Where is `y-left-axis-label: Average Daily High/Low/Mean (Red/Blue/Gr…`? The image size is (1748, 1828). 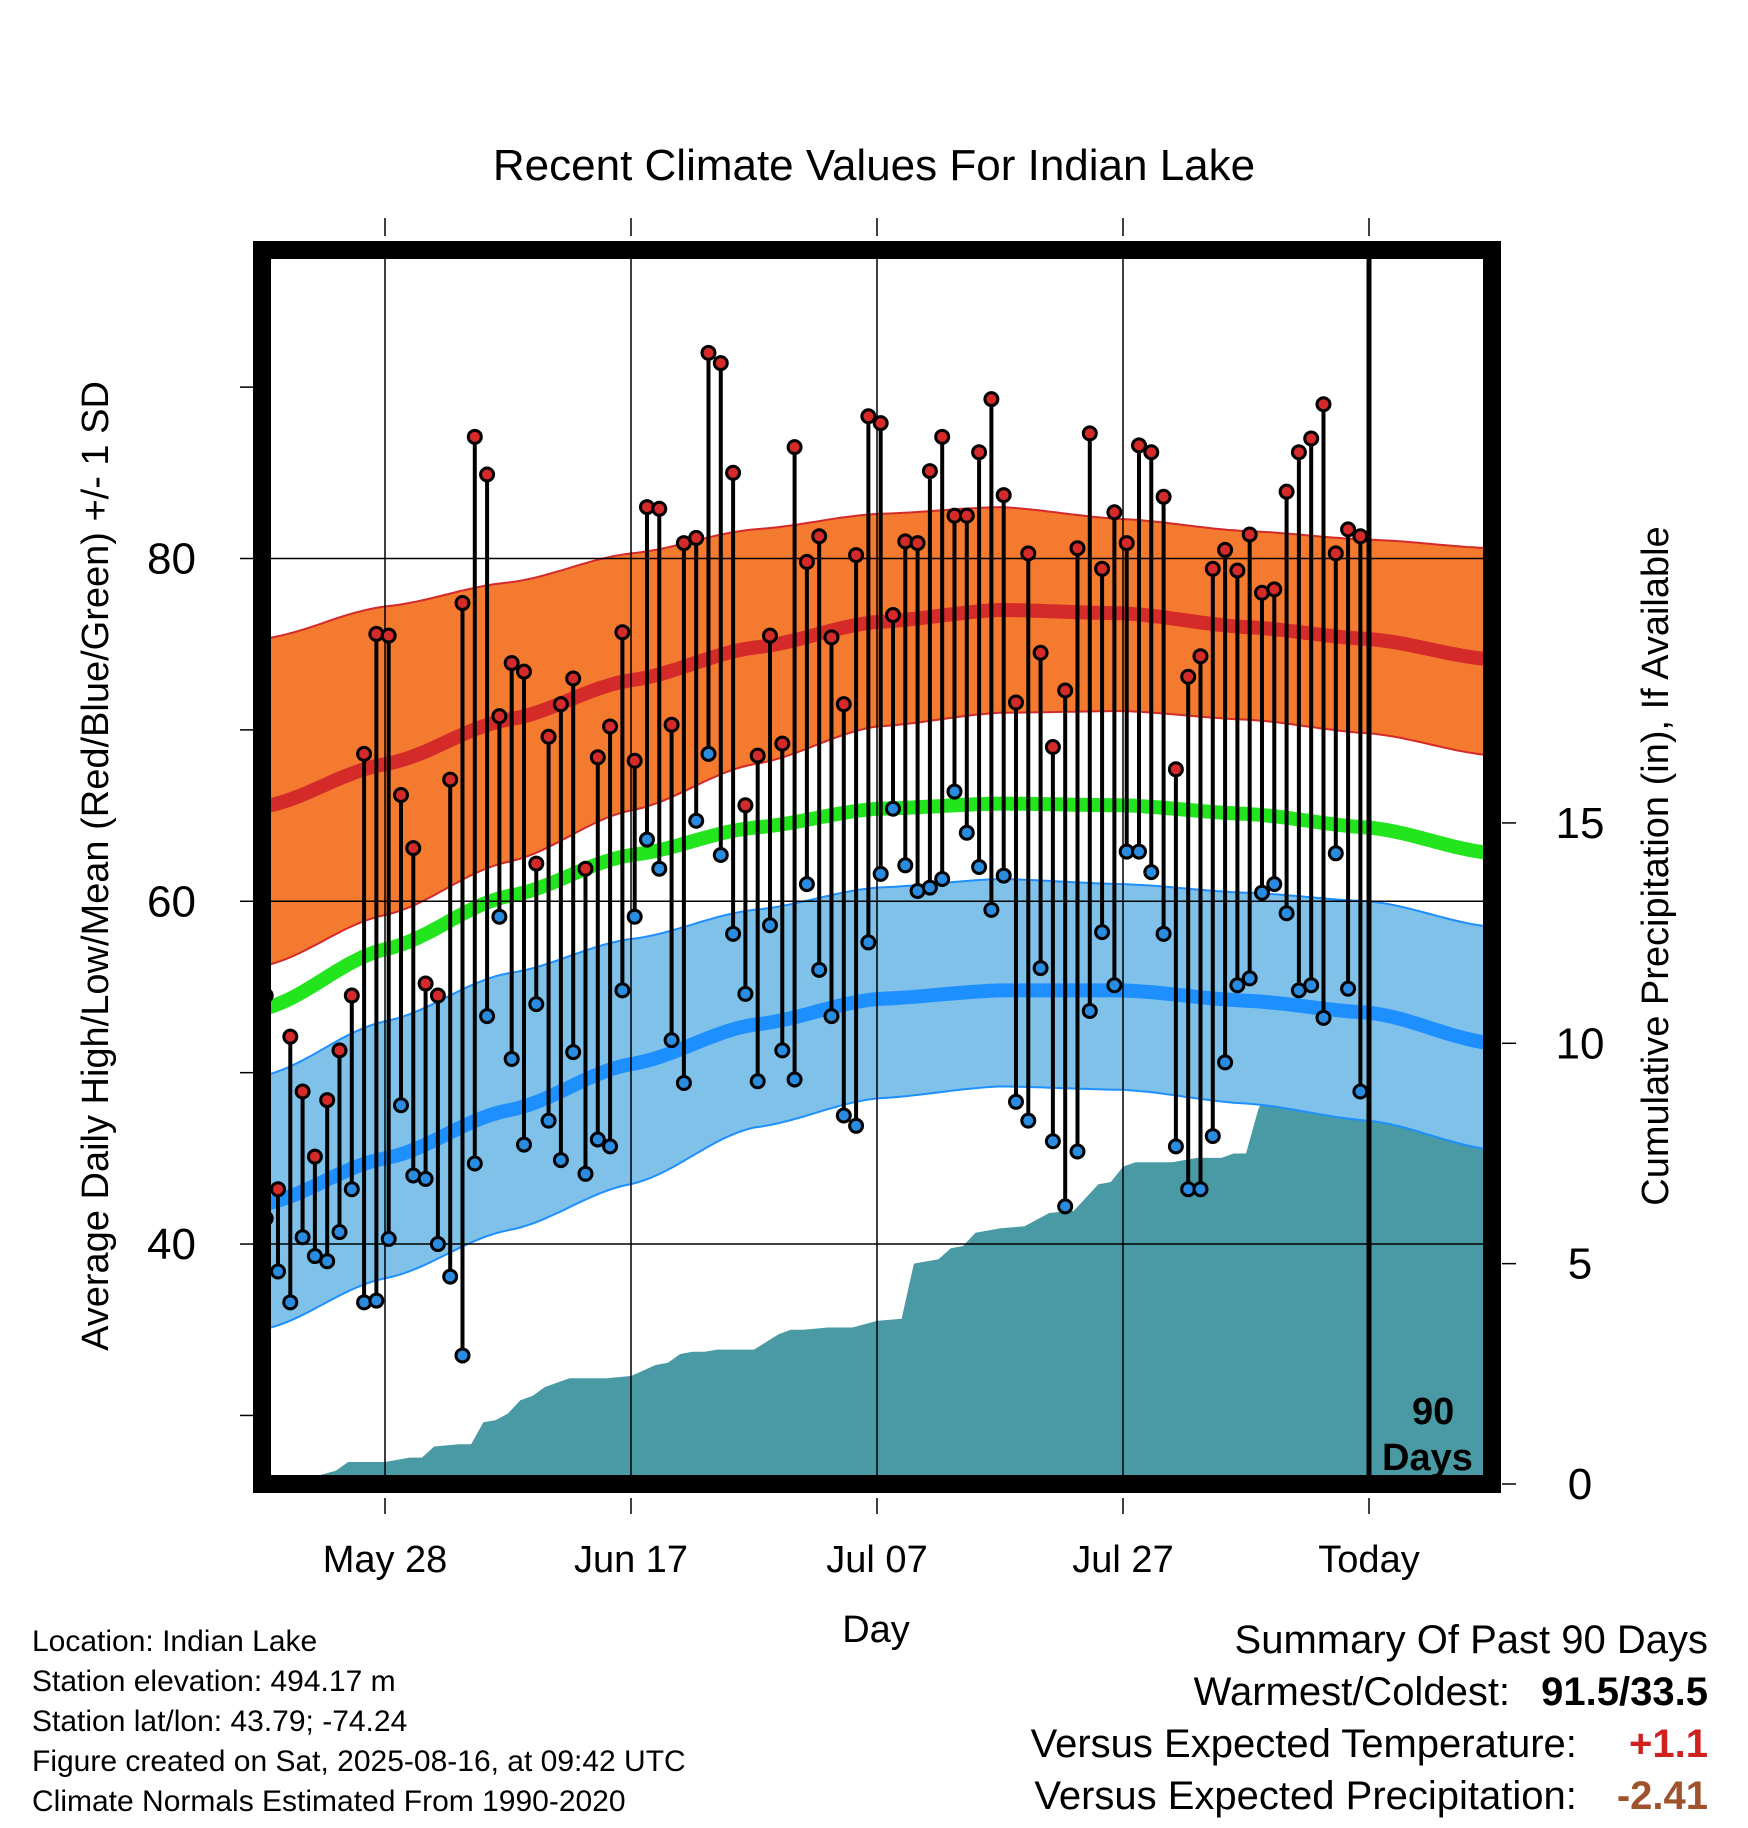
y-left-axis-label: Average Daily High/Low/Mean (Red/Blue/Gr… is located at coordinates (96, 866).